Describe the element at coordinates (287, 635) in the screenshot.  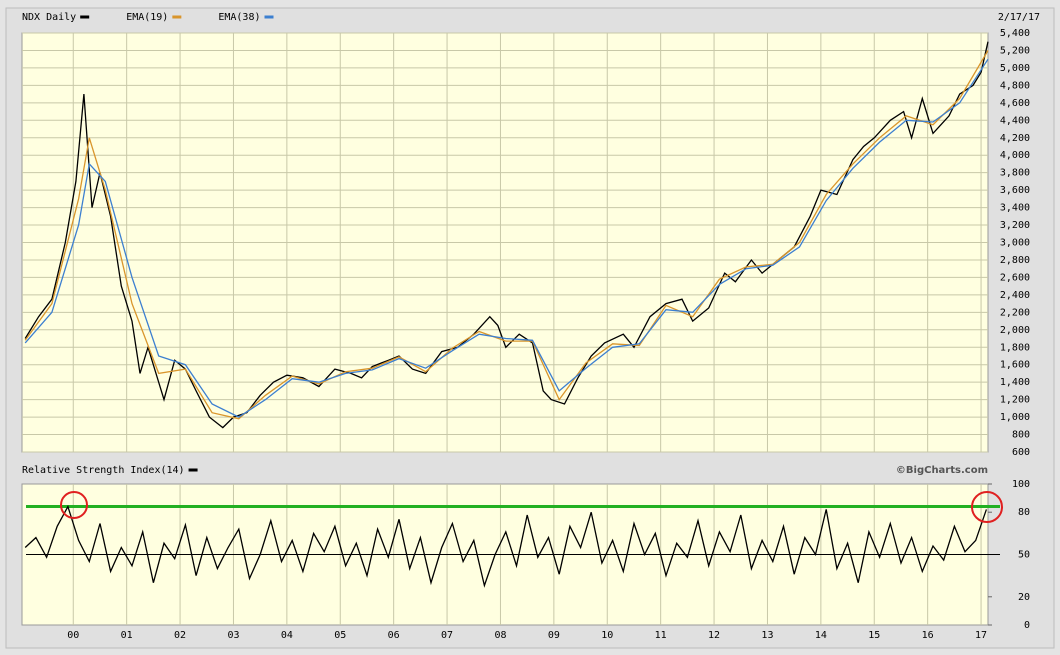
I see `x-tick-label: 04` at that location.